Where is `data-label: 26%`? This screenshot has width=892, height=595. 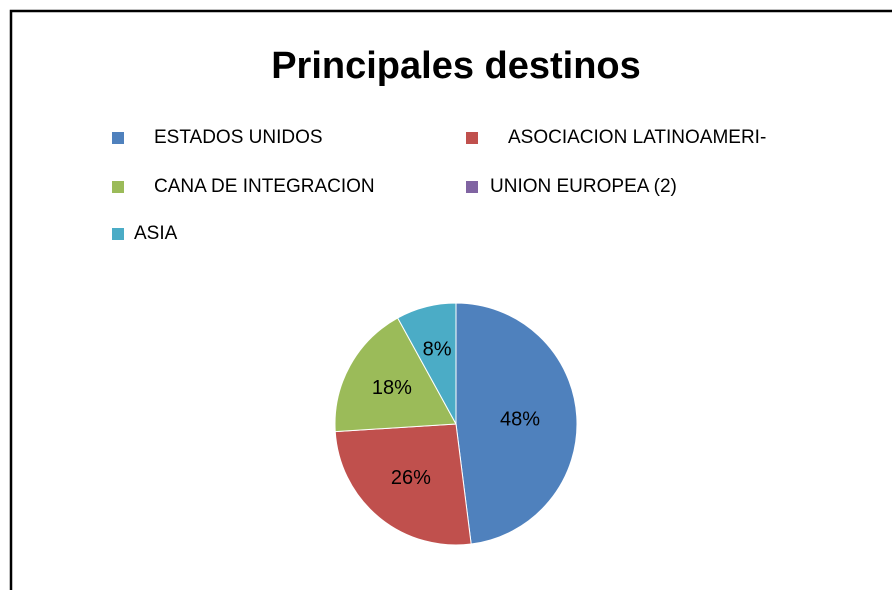
data-label: 26% is located at coordinates (411, 478).